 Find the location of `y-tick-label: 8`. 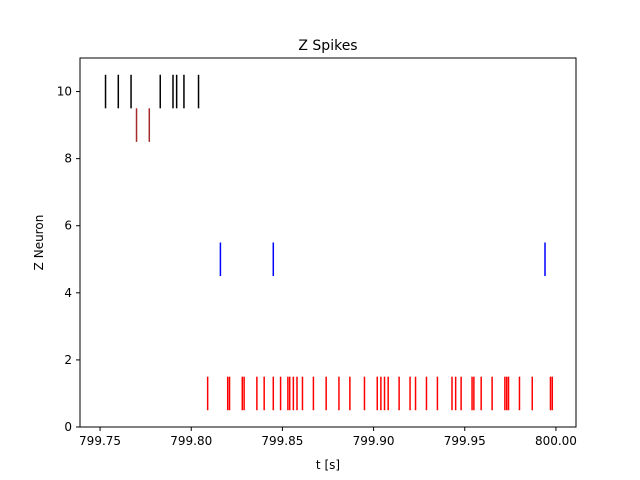

y-tick-label: 8 is located at coordinates (68, 159).